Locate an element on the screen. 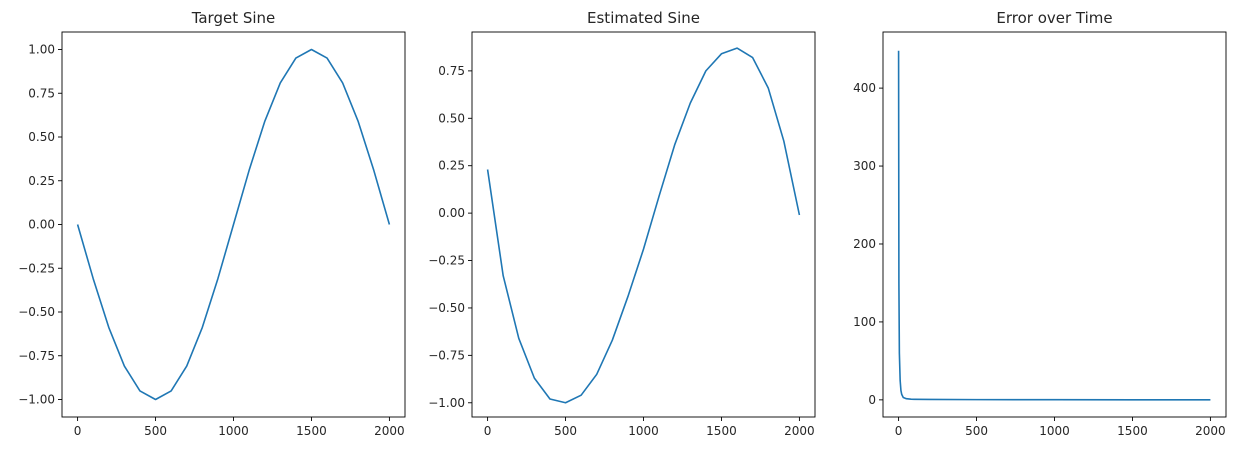  y-tick-label: 100 is located at coordinates (864, 322).